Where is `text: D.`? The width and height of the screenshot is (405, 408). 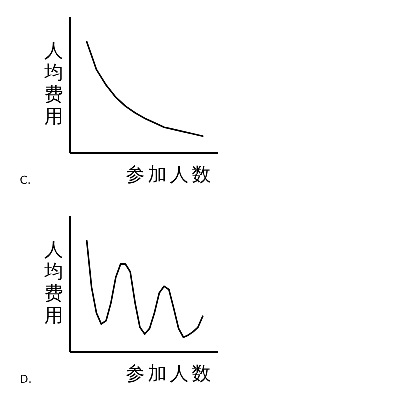
text: D. is located at coordinates (26, 379).